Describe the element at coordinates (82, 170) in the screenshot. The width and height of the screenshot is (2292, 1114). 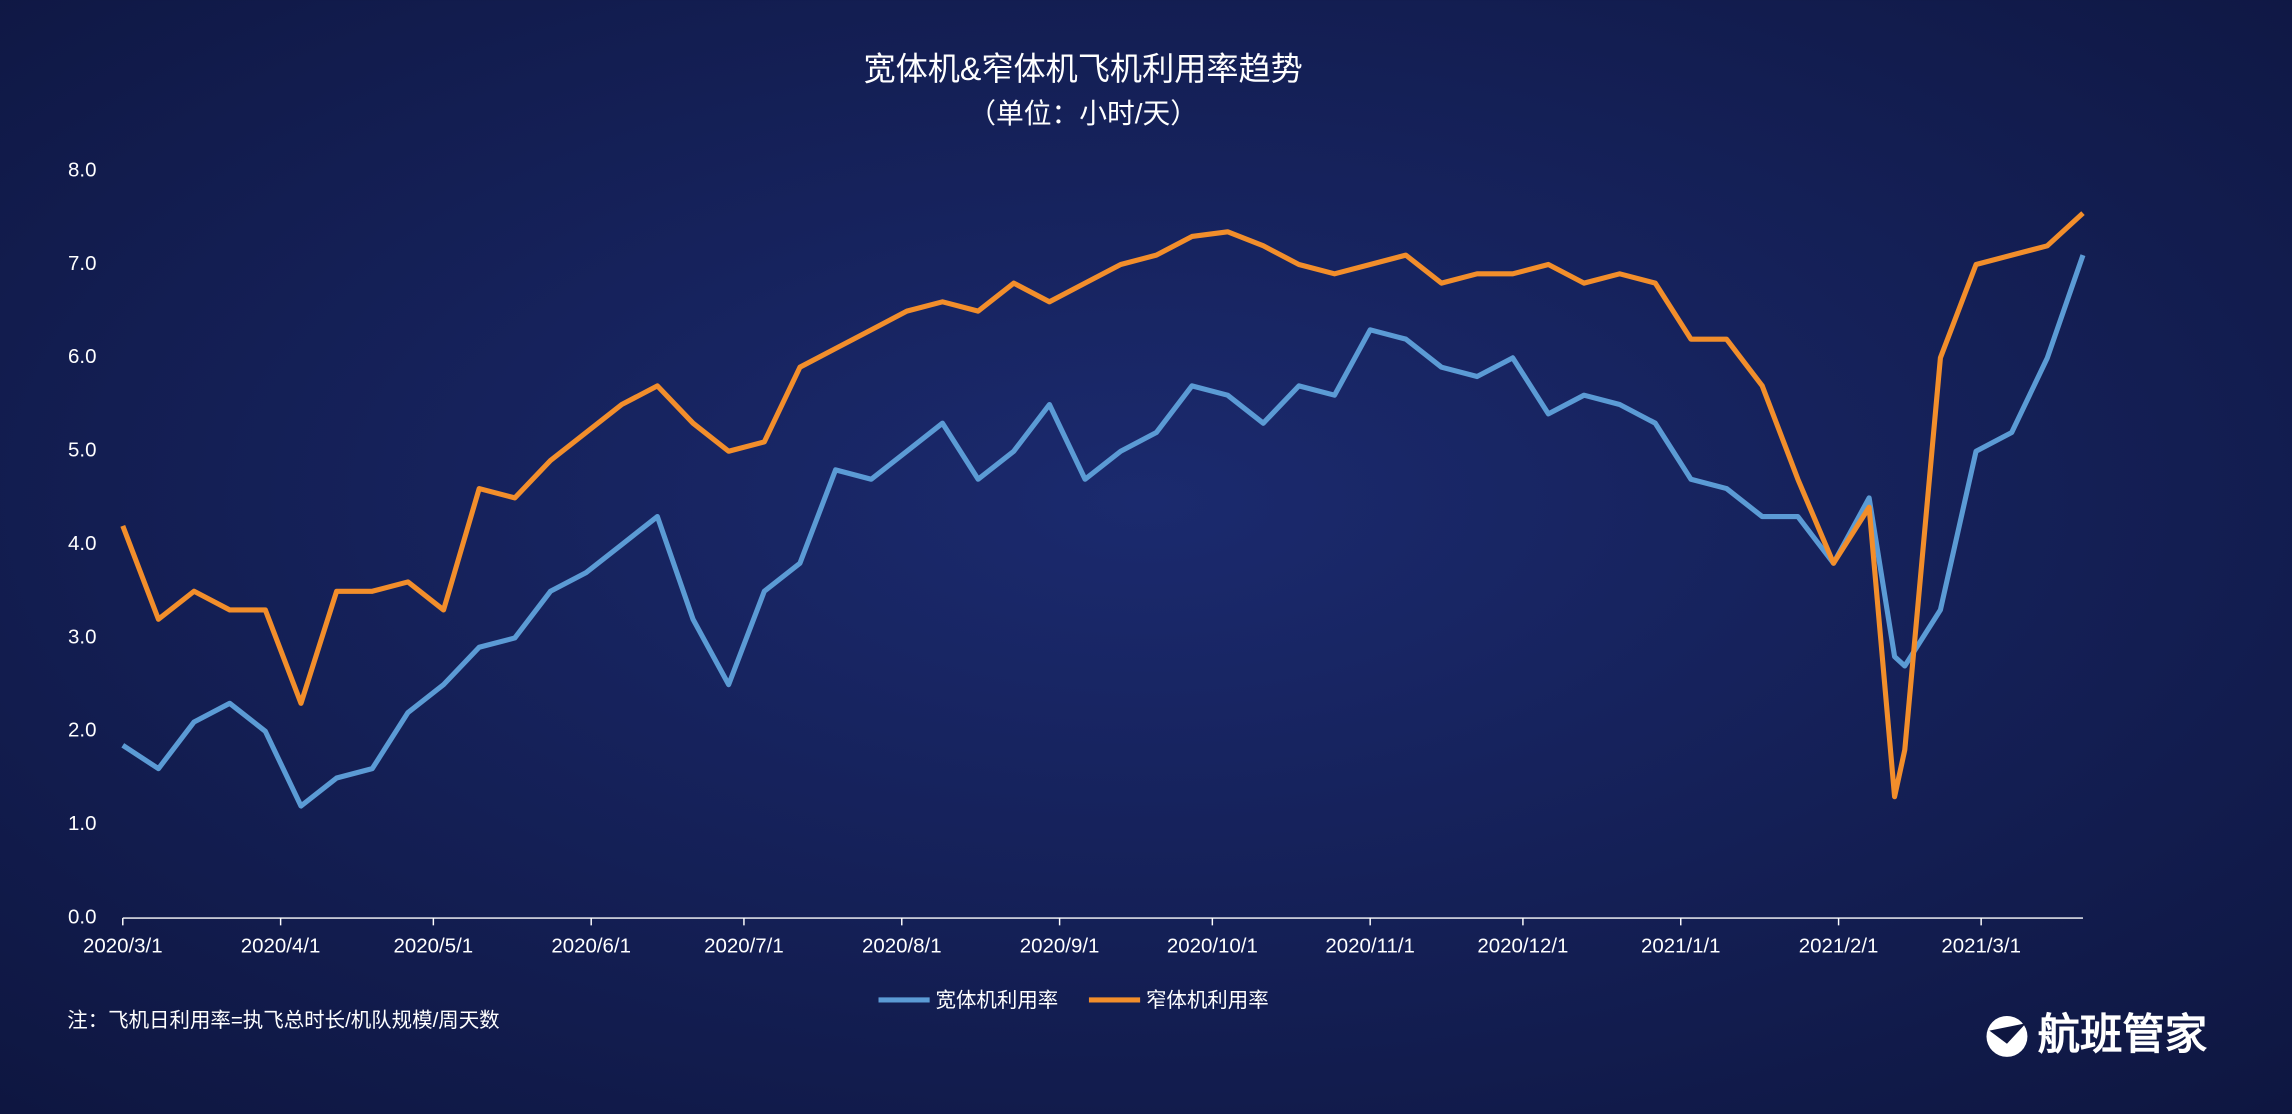
I see `y-tick-label: 8.0` at that location.